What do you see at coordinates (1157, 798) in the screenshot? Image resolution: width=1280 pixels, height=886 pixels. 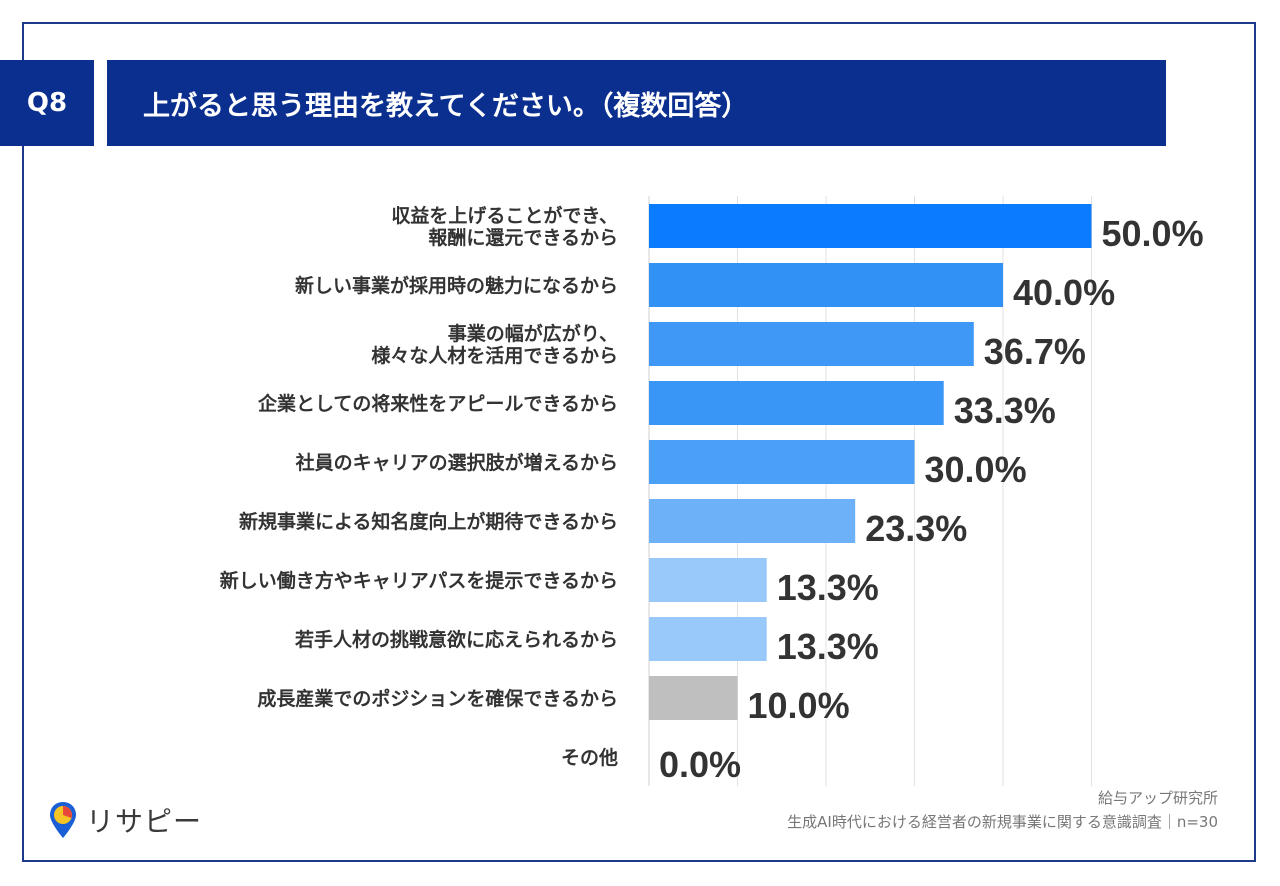 I see `source-org: 給与アップ研究所` at bounding box center [1157, 798].